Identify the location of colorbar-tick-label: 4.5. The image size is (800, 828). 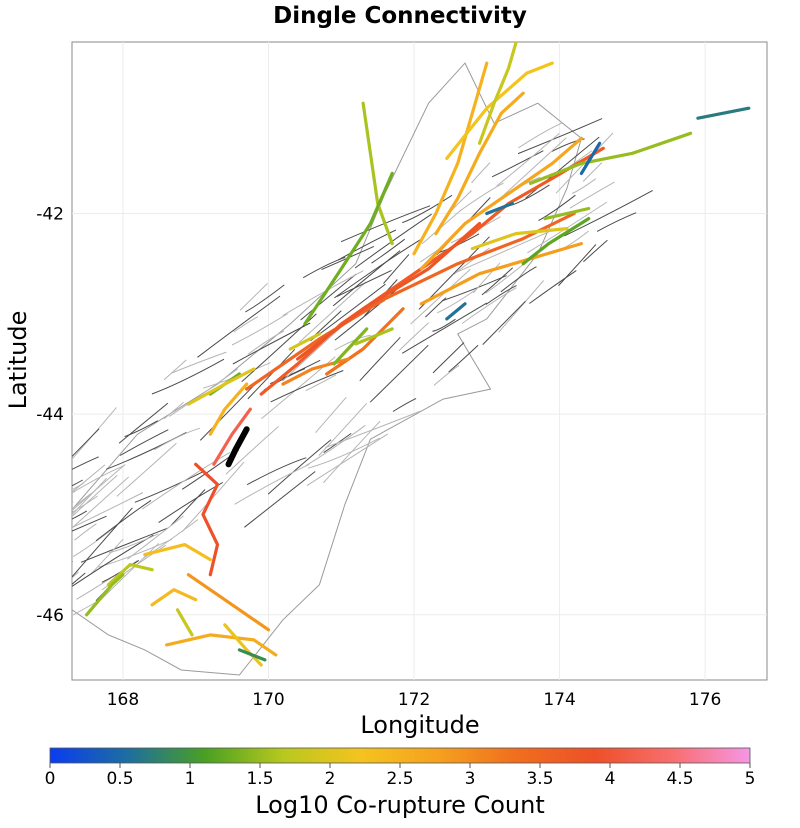
(679, 779).